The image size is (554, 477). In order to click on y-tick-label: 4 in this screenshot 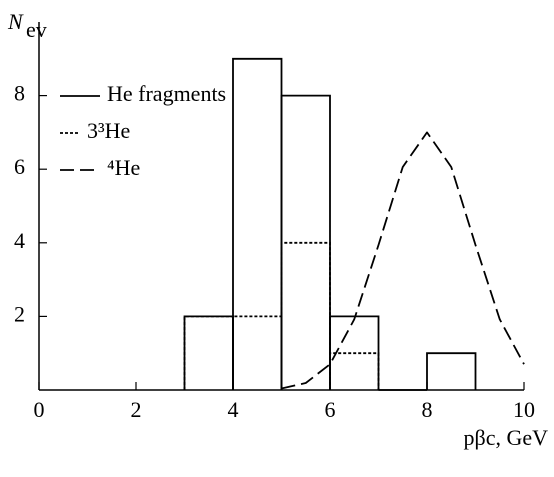, I will do `click(19, 240)`.